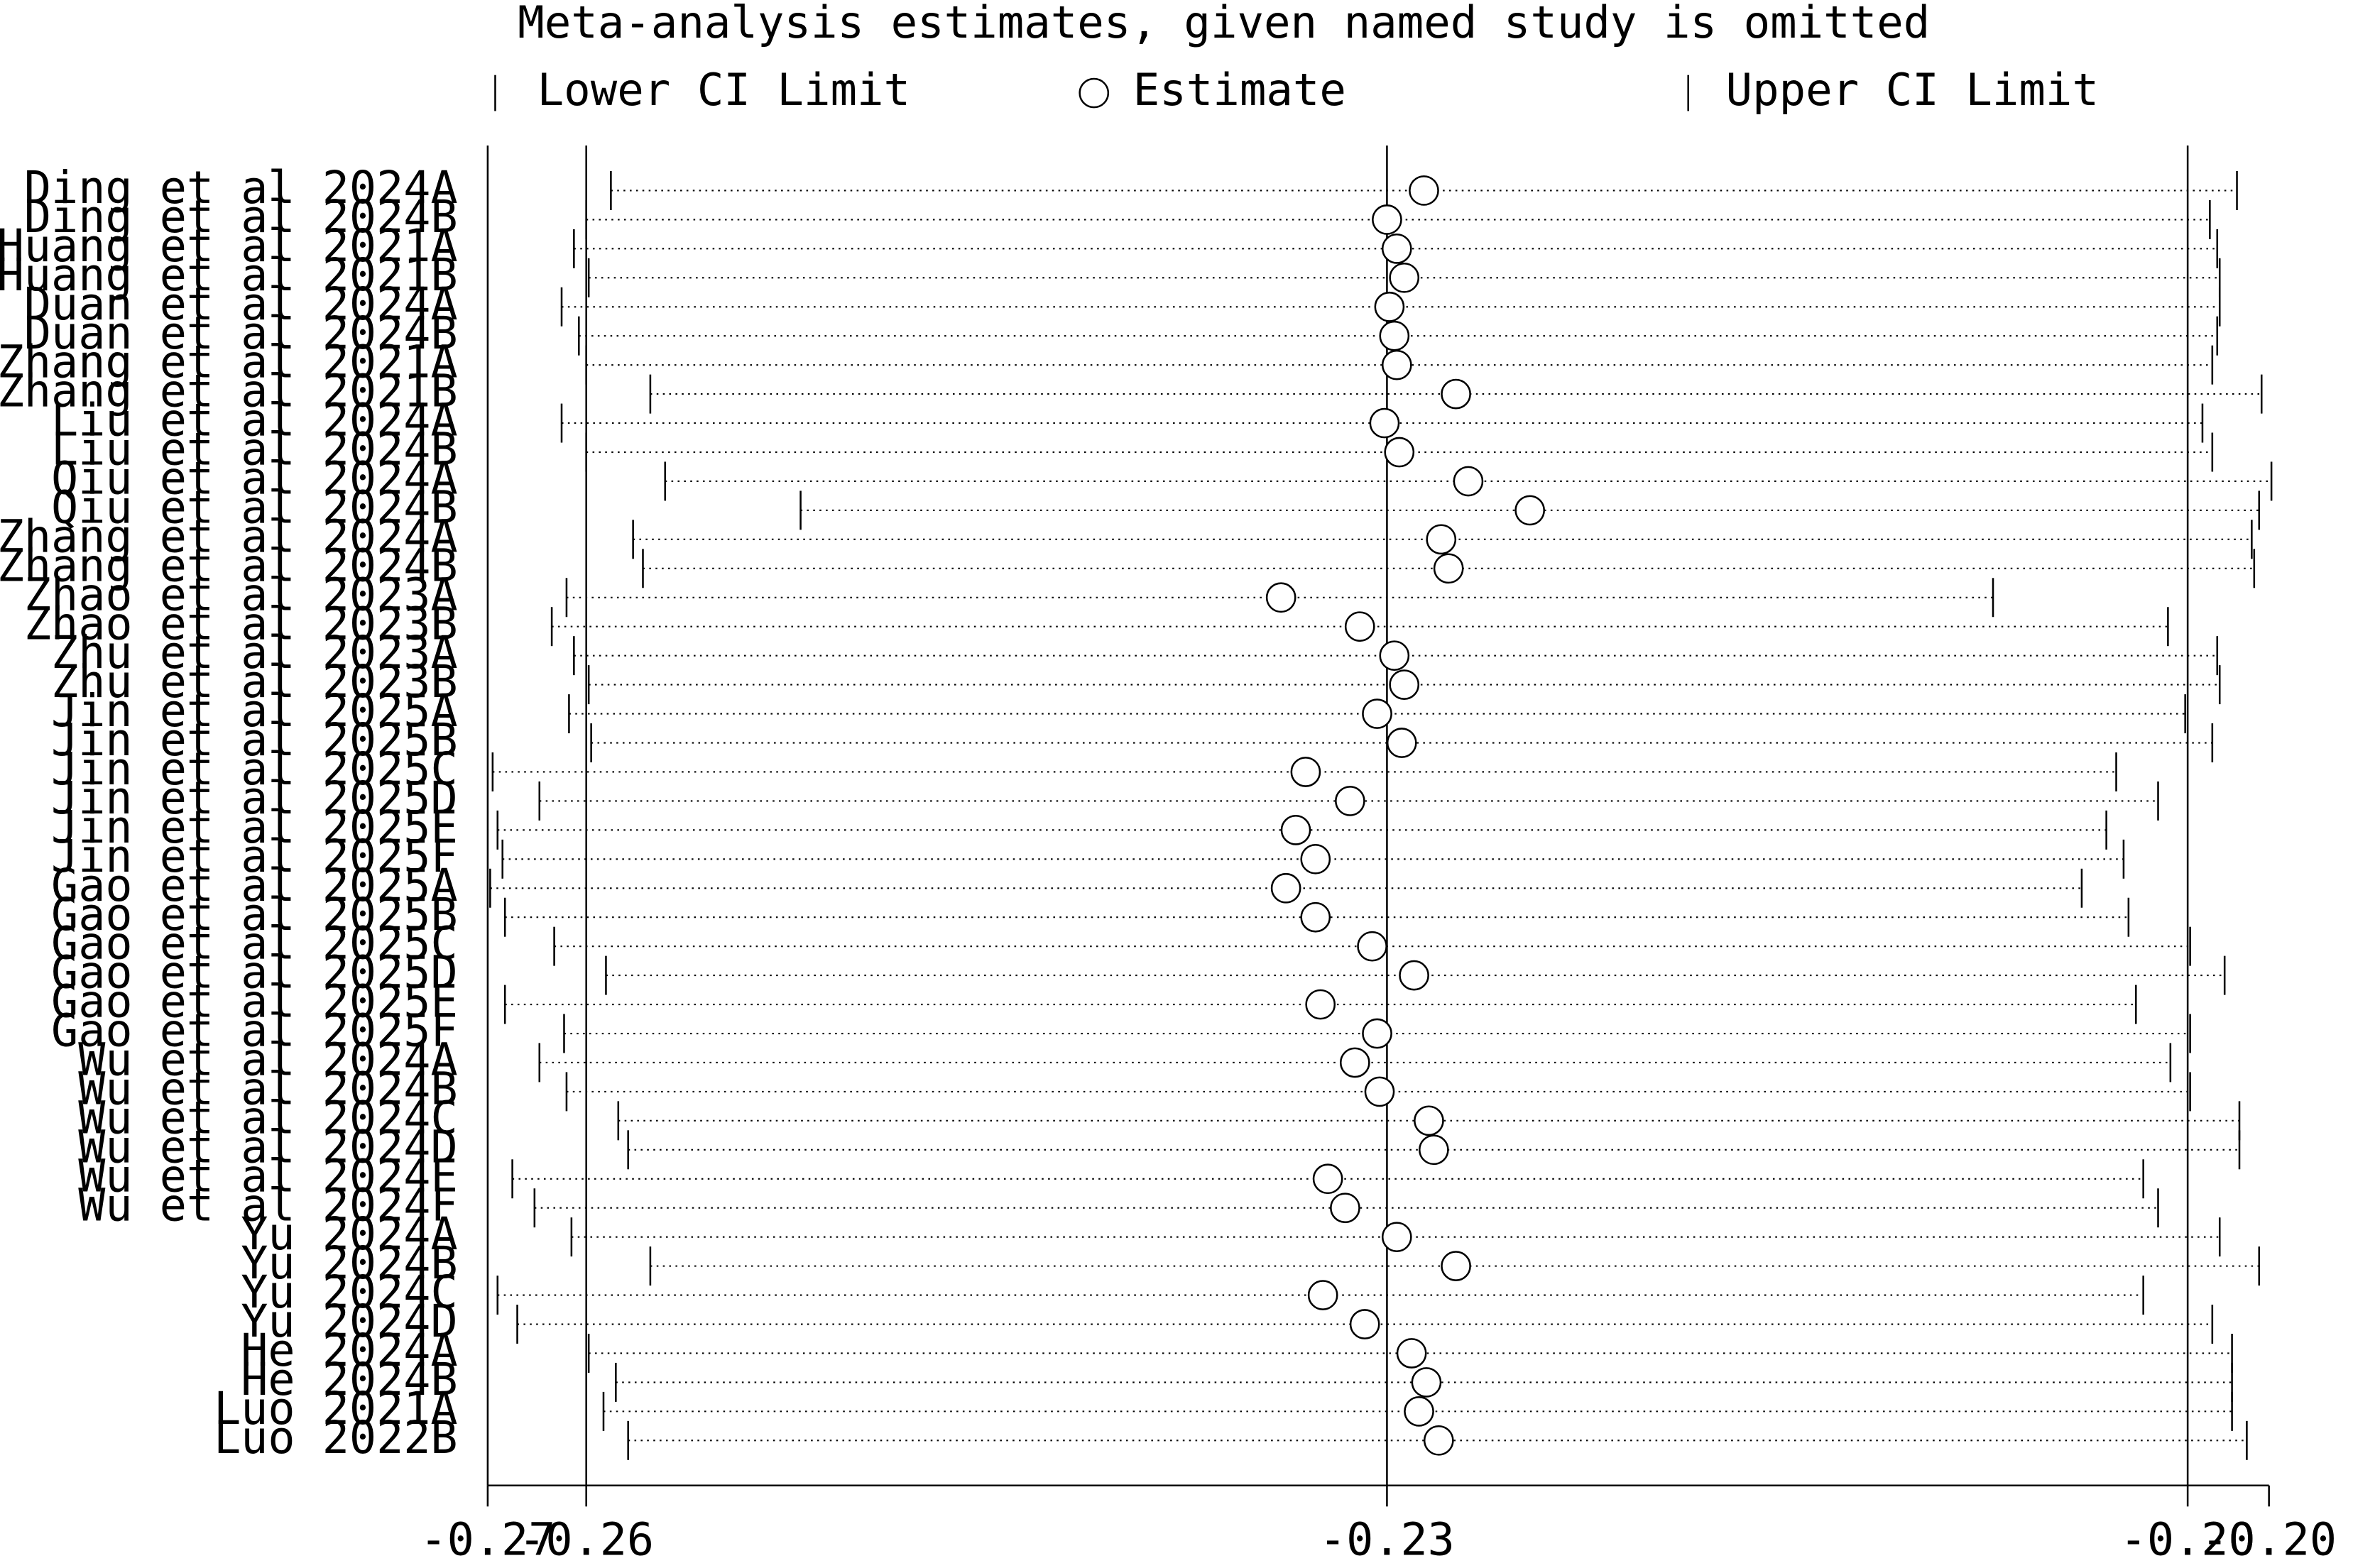  Describe the element at coordinates (267, 1088) in the screenshot. I see `study-label: Wu et al 2024B` at that location.